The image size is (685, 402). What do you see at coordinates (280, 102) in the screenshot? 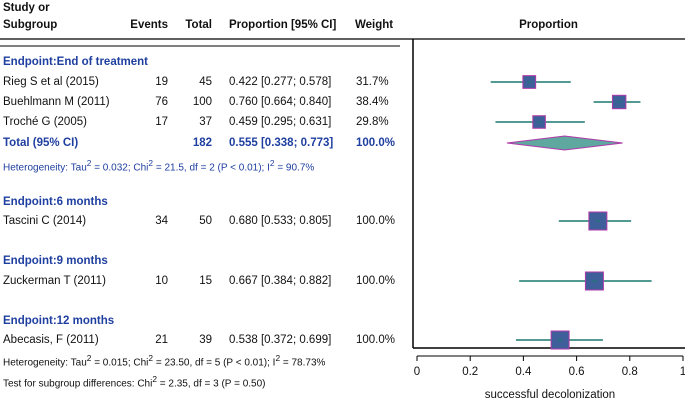
I see `study-ci: 0.760 [0.664; 0.840]` at bounding box center [280, 102].